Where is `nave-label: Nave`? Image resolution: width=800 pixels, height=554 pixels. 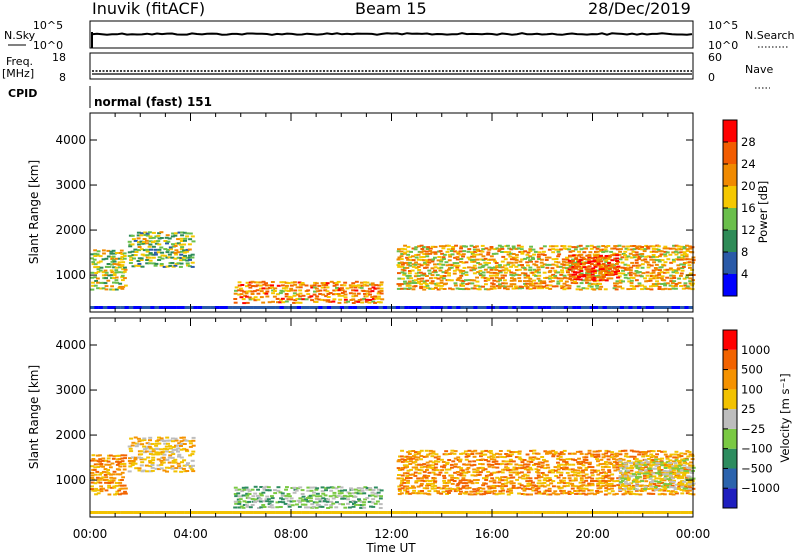
nave-label: Nave is located at coordinates (759, 69).